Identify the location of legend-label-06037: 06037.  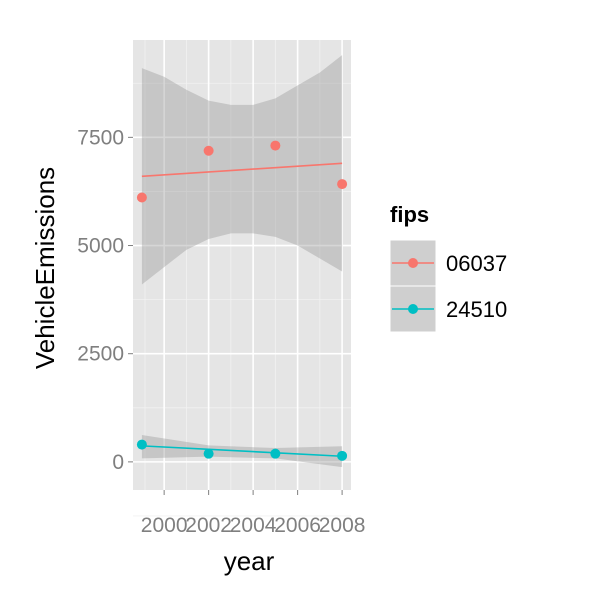
(476, 263).